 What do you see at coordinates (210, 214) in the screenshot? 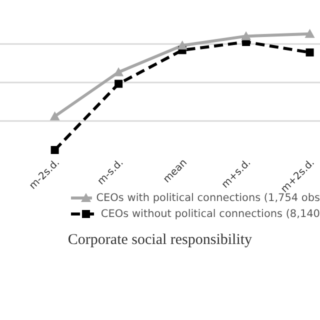
I see `legend-label: CEOs without political connections (8,140` at bounding box center [210, 214].